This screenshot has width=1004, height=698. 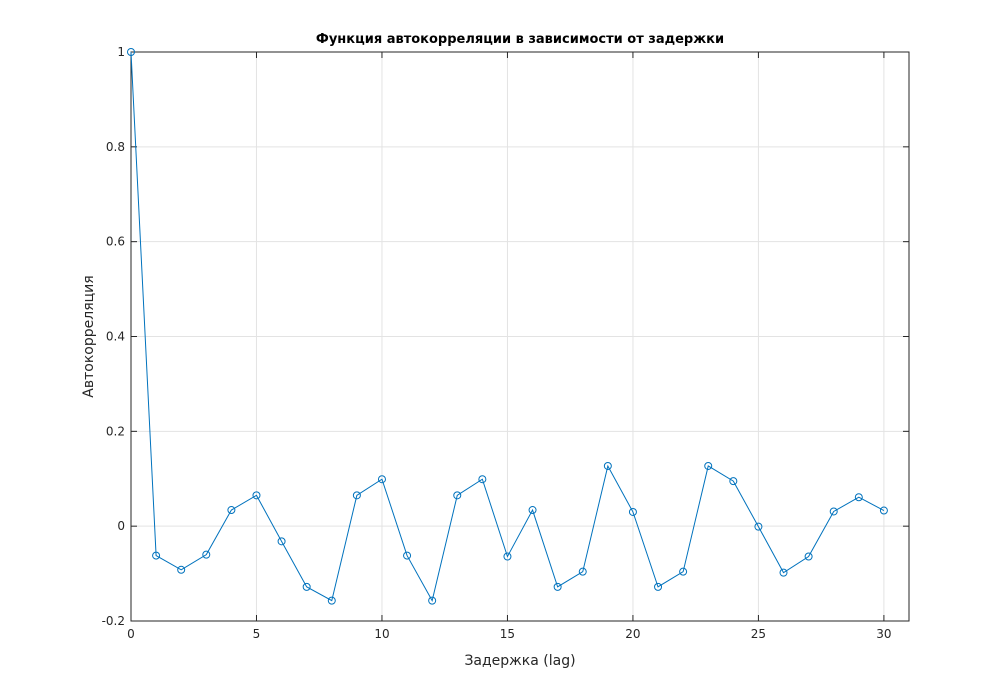 What do you see at coordinates (121, 52) in the screenshot?
I see `y-tick-label: 1` at bounding box center [121, 52].